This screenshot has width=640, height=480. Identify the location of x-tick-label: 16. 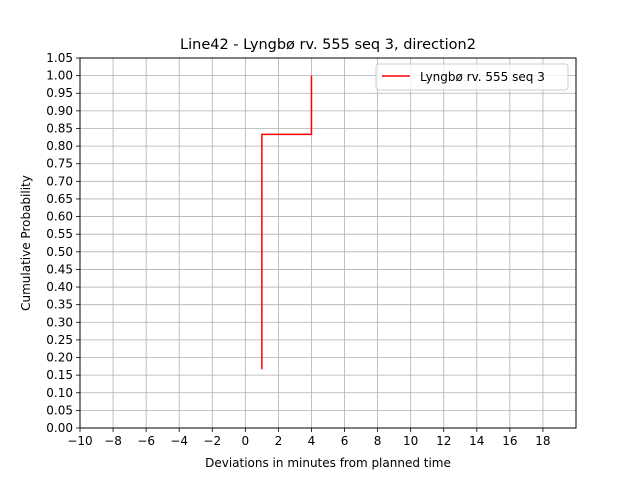
(509, 441).